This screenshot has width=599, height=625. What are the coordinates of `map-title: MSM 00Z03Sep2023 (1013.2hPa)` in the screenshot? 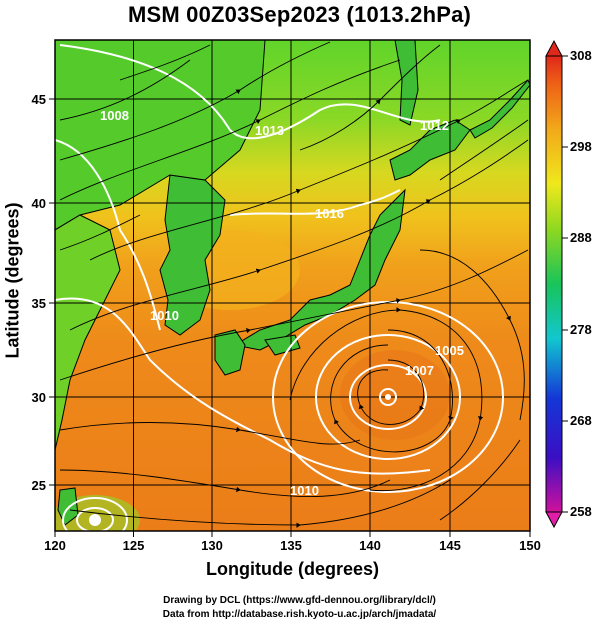 It's located at (299, 14).